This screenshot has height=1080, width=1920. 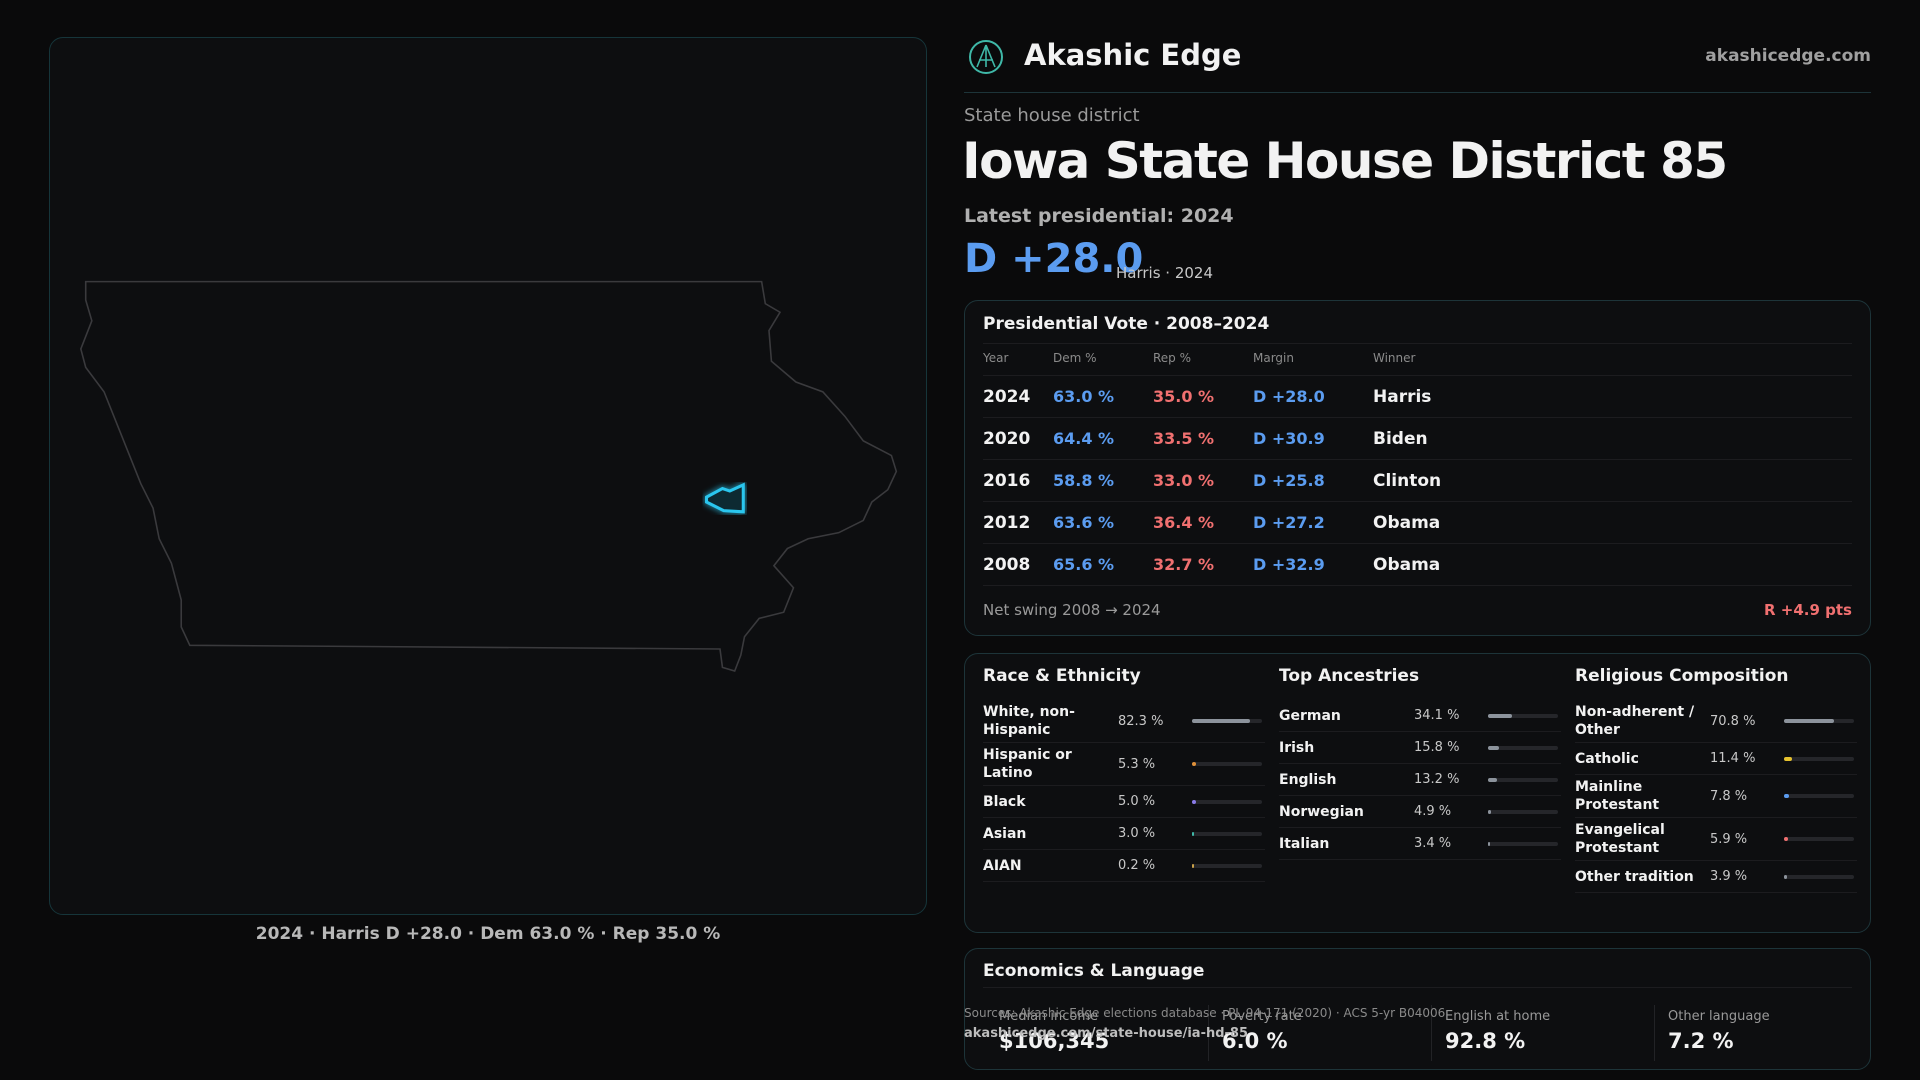 What do you see at coordinates (1184, 438) in the screenshot?
I see `table-cell: 33.5 %` at bounding box center [1184, 438].